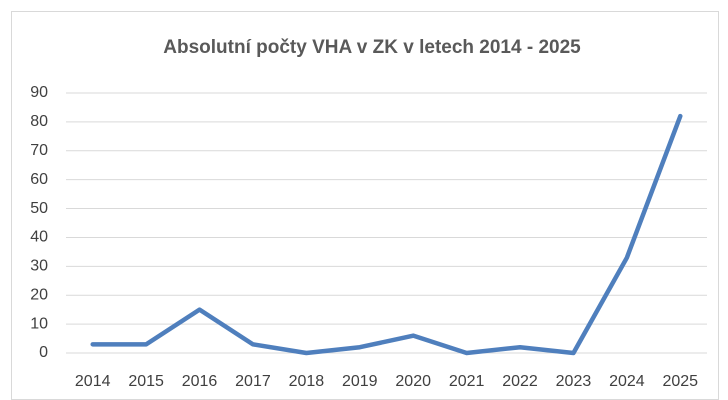  Describe the element at coordinates (39, 121) in the screenshot. I see `y-tick-label: 80` at that location.